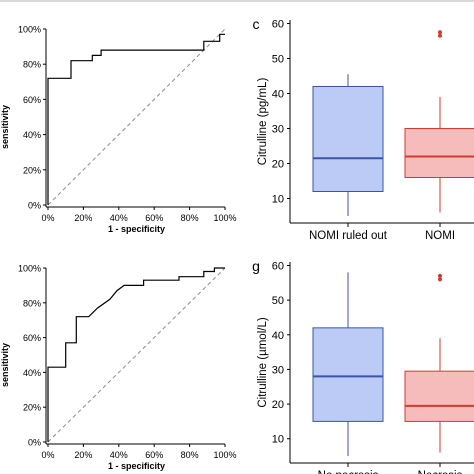 The width and height of the screenshot is (474, 474). What do you see at coordinates (256, 266) in the screenshot?
I see `panel-label: g` at bounding box center [256, 266].